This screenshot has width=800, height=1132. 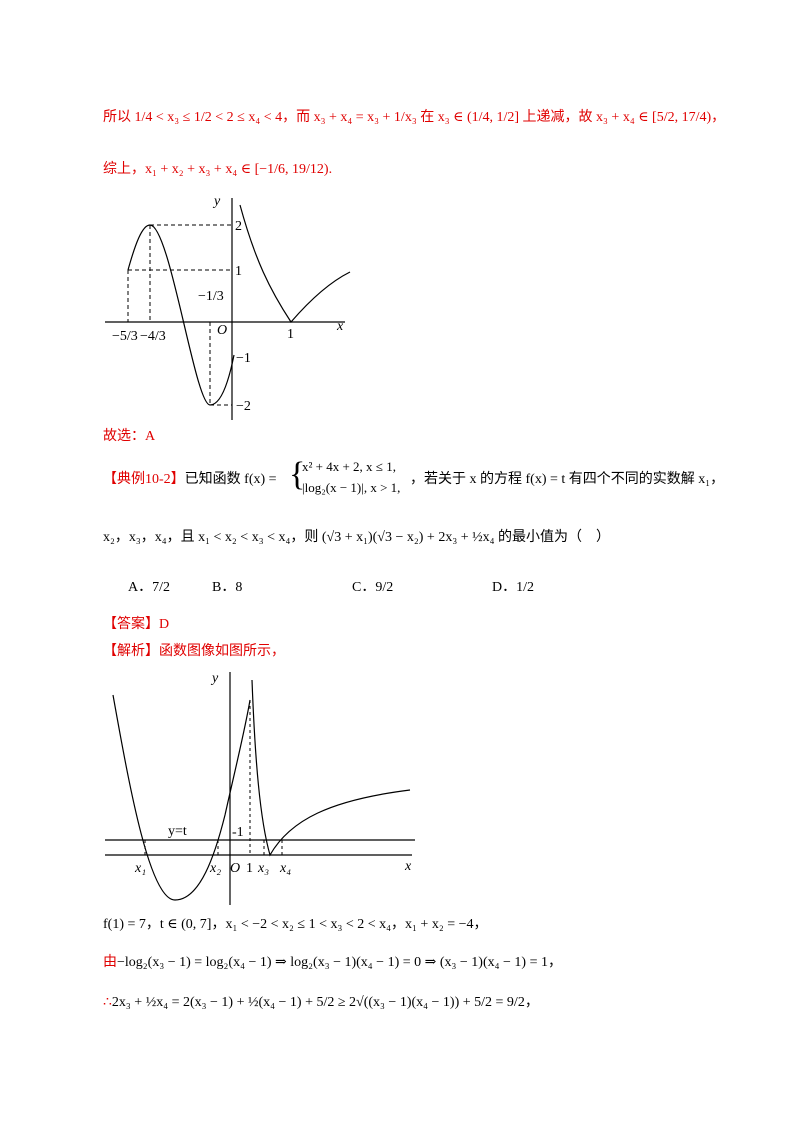 I want to click on label: 【解析】, so click(x=131, y=651).